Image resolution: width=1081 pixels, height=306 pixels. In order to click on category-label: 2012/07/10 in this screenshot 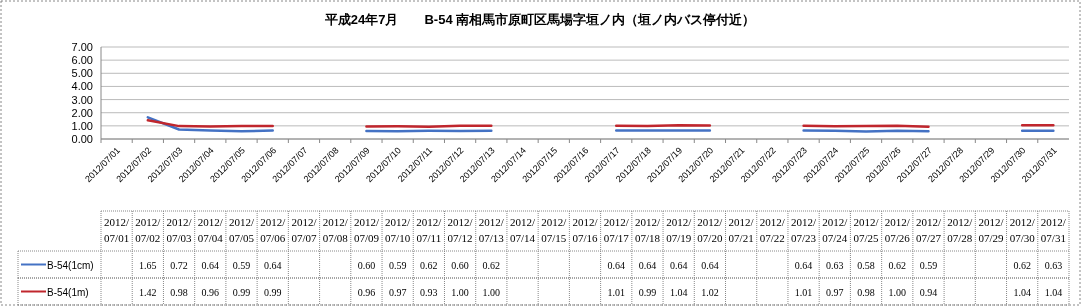, I will do `click(398, 230)`.